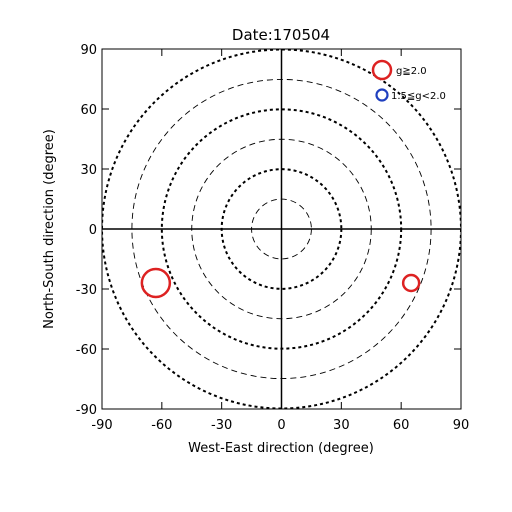 Image resolution: width=512 pixels, height=512 pixels. I want to click on x-tick-label: 60, so click(401, 425).